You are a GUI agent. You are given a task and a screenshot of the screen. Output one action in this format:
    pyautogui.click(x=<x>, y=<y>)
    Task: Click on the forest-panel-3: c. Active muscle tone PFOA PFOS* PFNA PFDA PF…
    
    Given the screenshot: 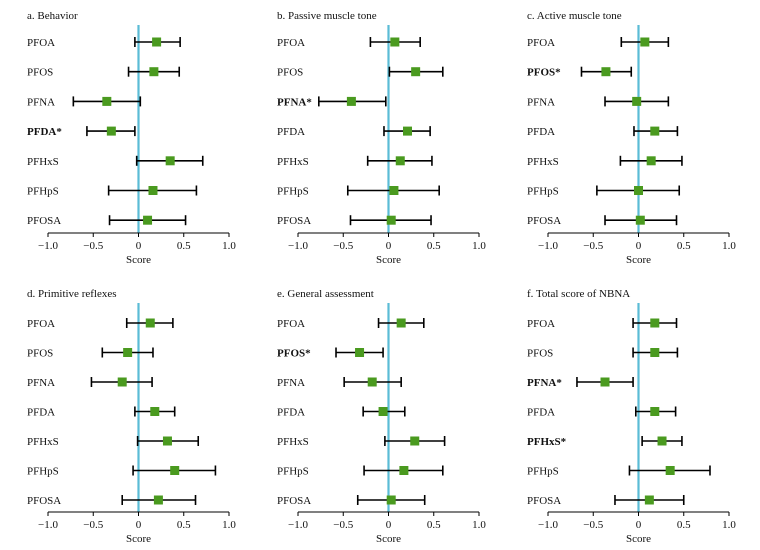 What is the action you would take?
    pyautogui.click(x=631, y=138)
    